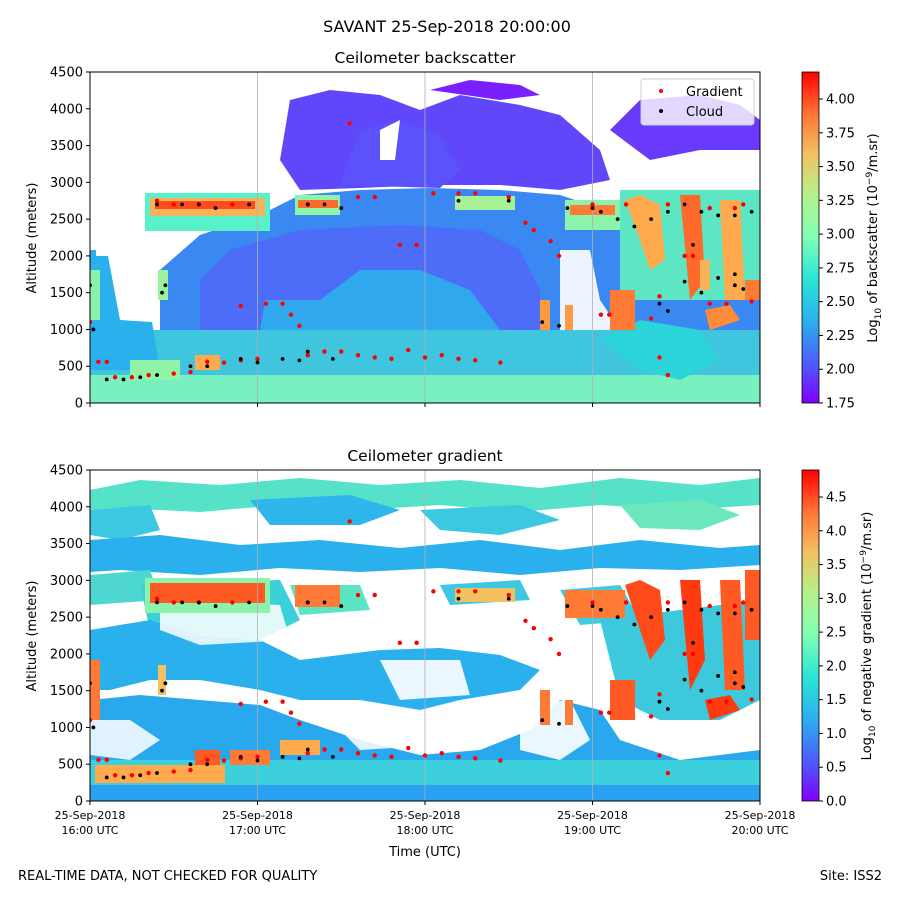 The height and width of the screenshot is (900, 900). Describe the element at coordinates (32, 636) in the screenshot. I see `gradient-ylabel: Altitude (meters)` at that location.